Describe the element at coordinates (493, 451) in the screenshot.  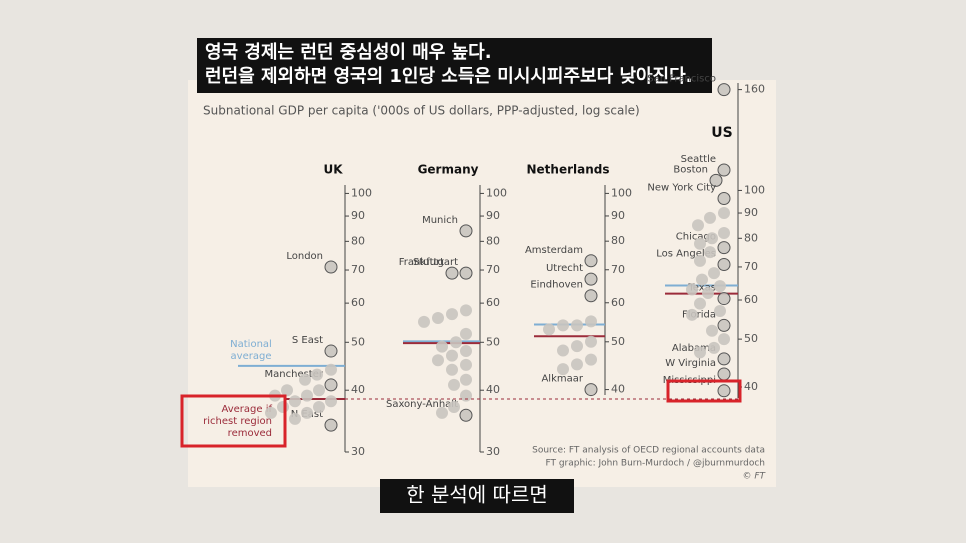
I see `y-tick-label: 30` at that location.